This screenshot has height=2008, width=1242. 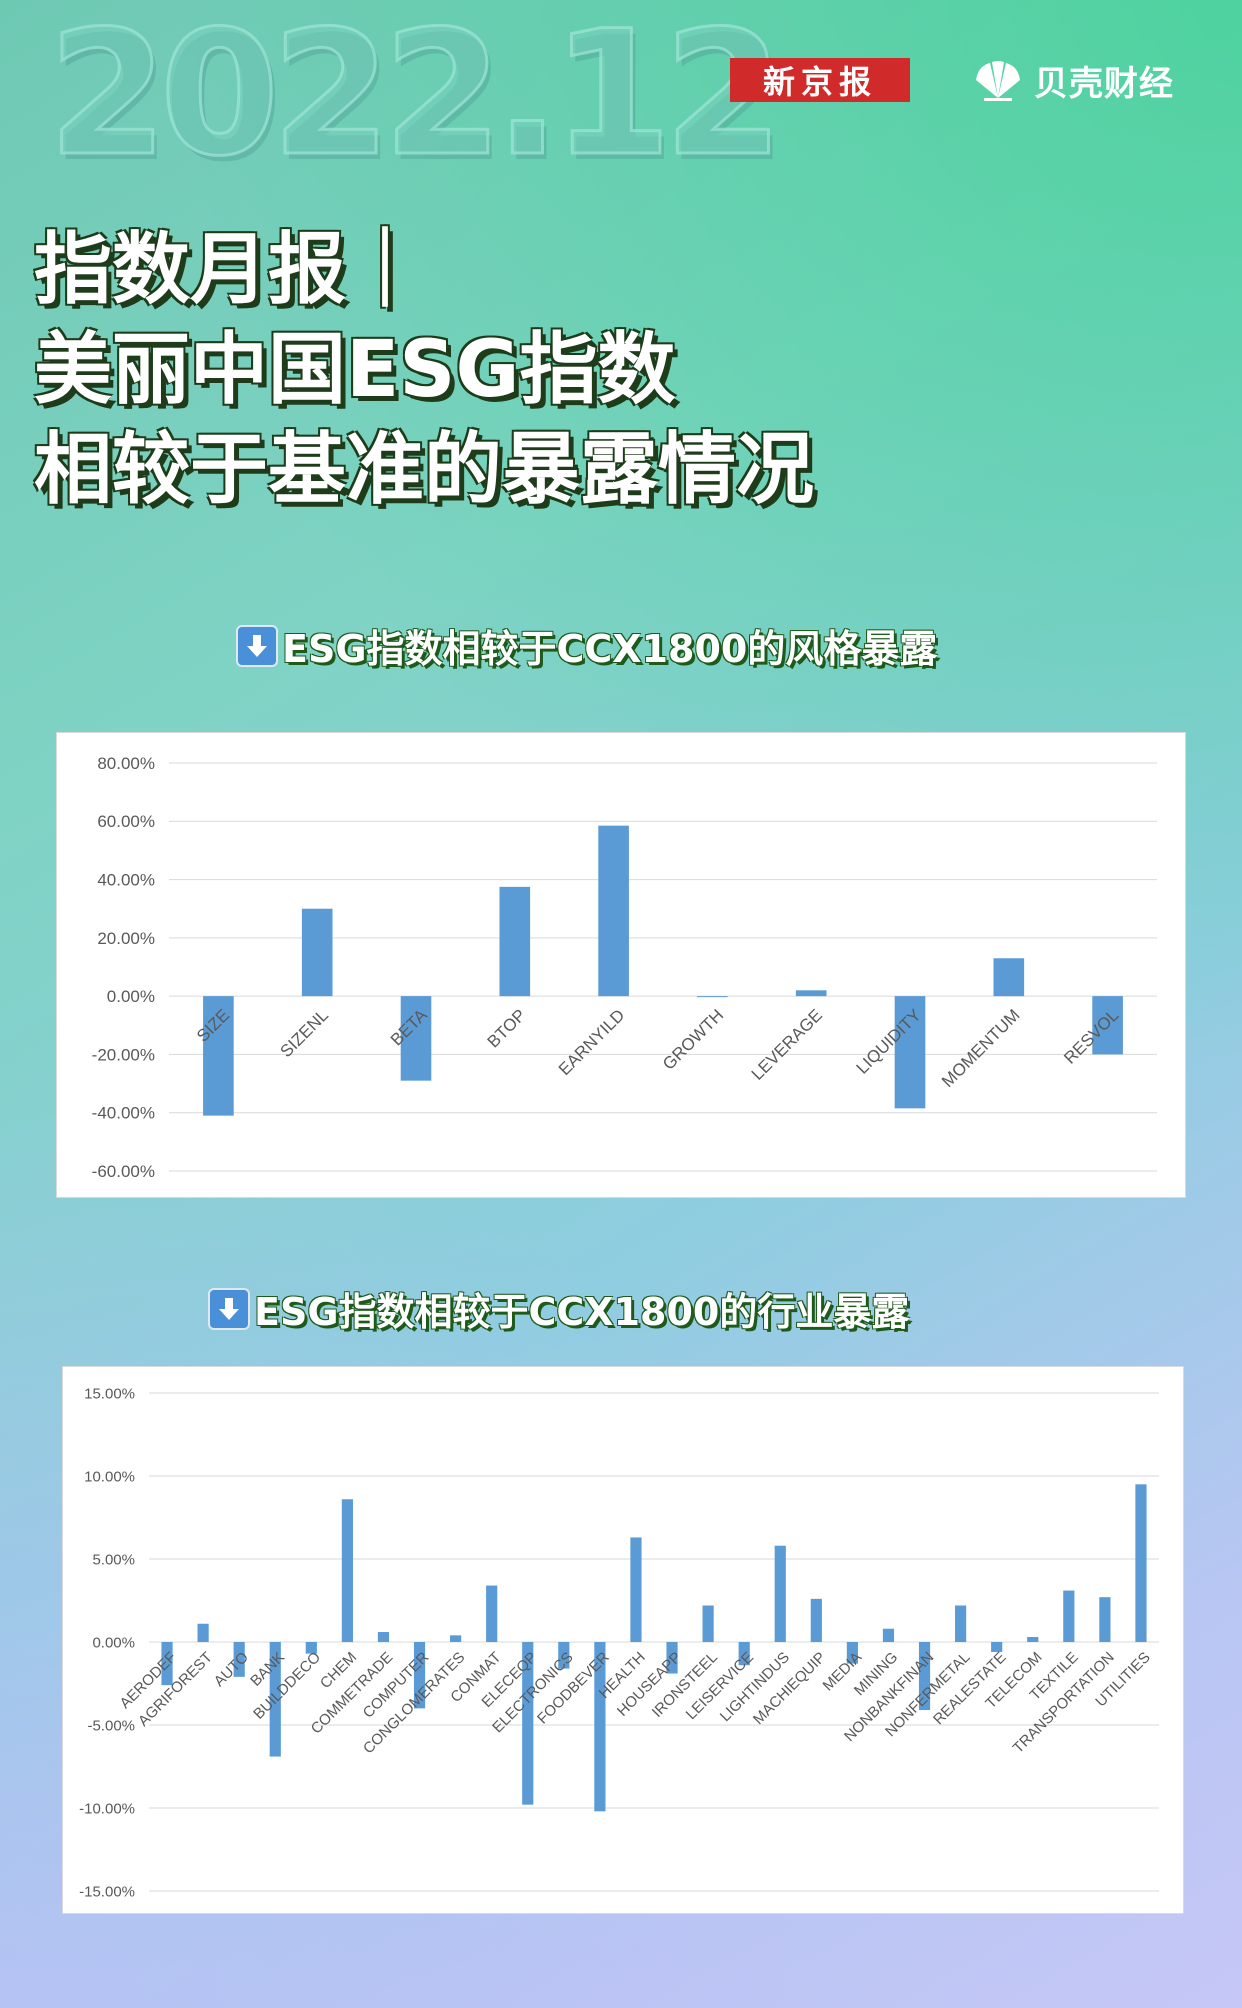 What do you see at coordinates (820, 80) in the screenshot?
I see `xinjingbao-logo: 新京报` at bounding box center [820, 80].